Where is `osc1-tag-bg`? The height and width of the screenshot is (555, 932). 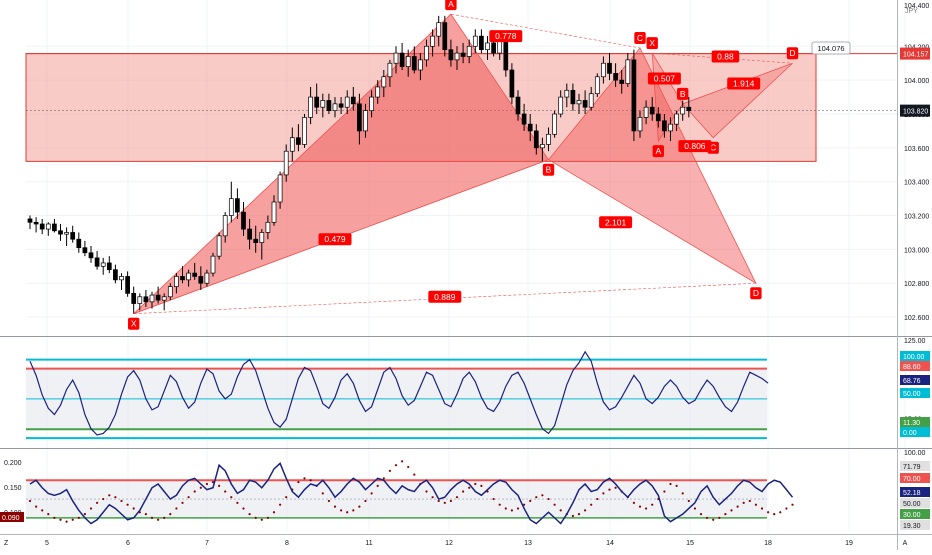
osc1-tag-bg is located at coordinates (915, 432).